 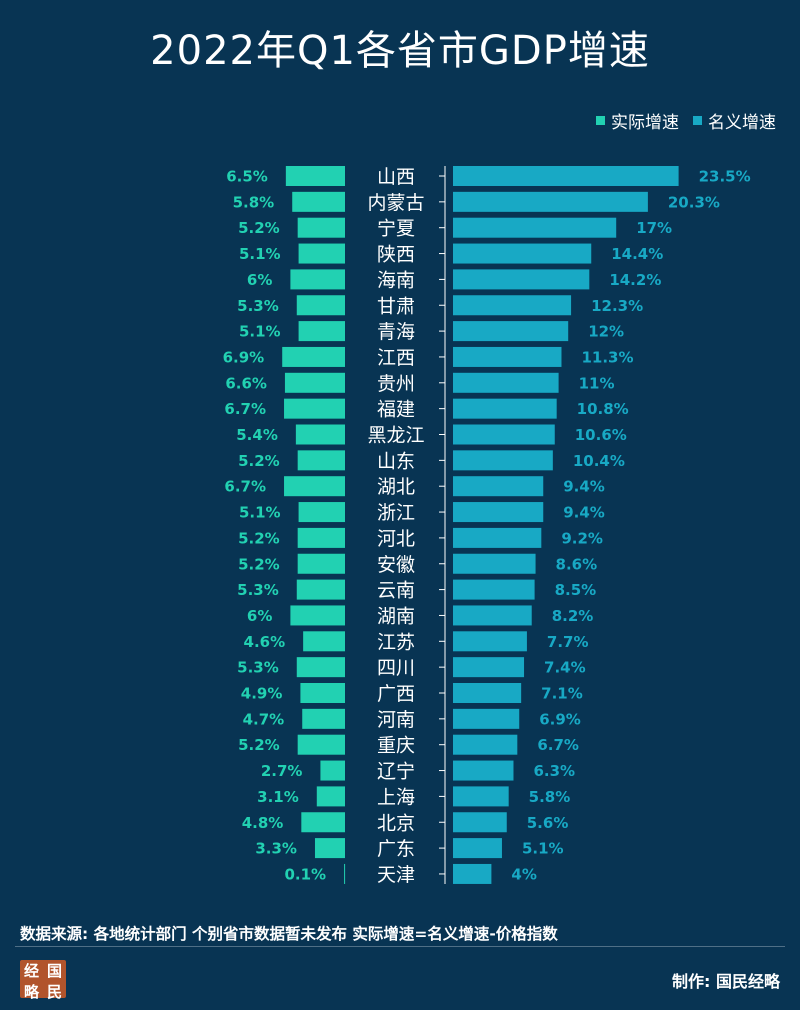 What do you see at coordinates (645, 123) in the screenshot?
I see `legend-label-real: 实际增速` at bounding box center [645, 123].